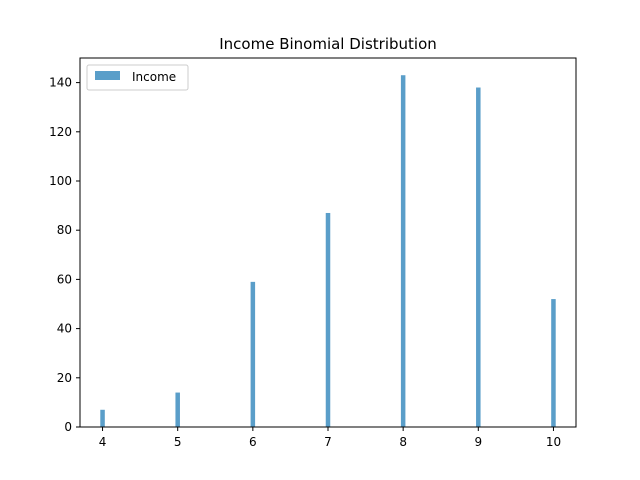  Describe the element at coordinates (328, 44) in the screenshot. I see `chart-title: Income Binomial Distribution` at that location.